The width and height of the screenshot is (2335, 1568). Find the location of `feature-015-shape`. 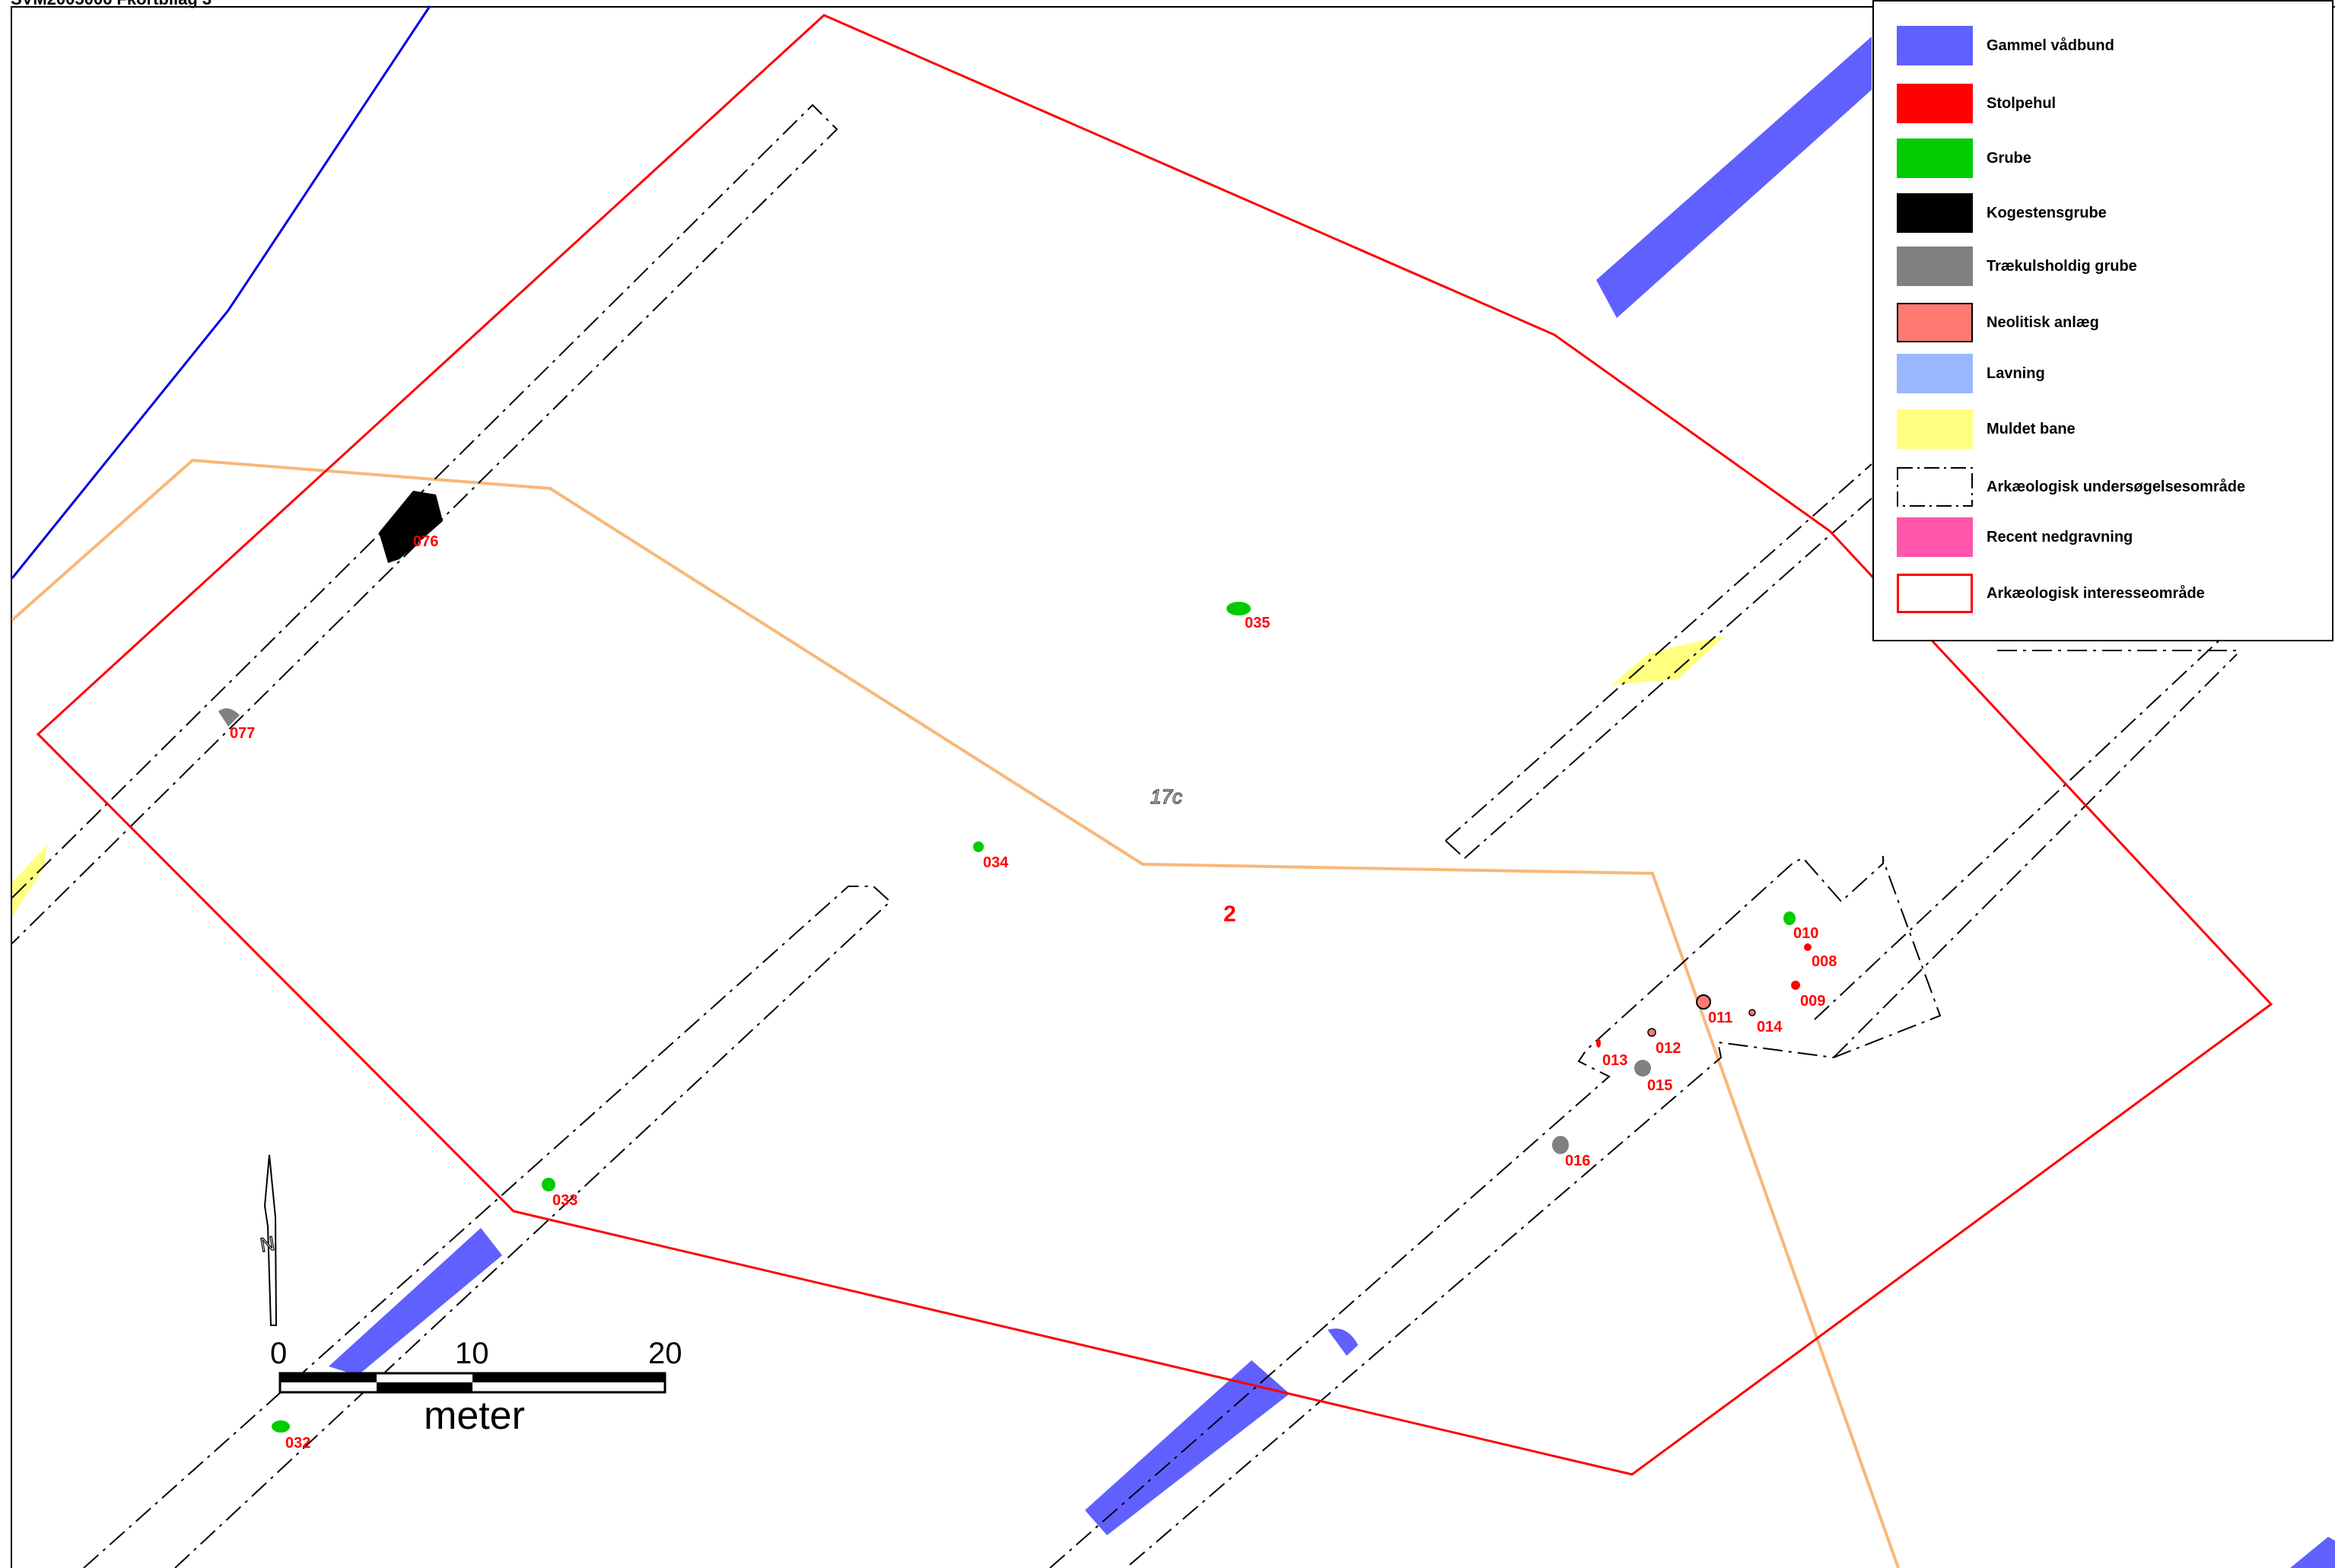

feature-015-shape is located at coordinates (1642, 1068).